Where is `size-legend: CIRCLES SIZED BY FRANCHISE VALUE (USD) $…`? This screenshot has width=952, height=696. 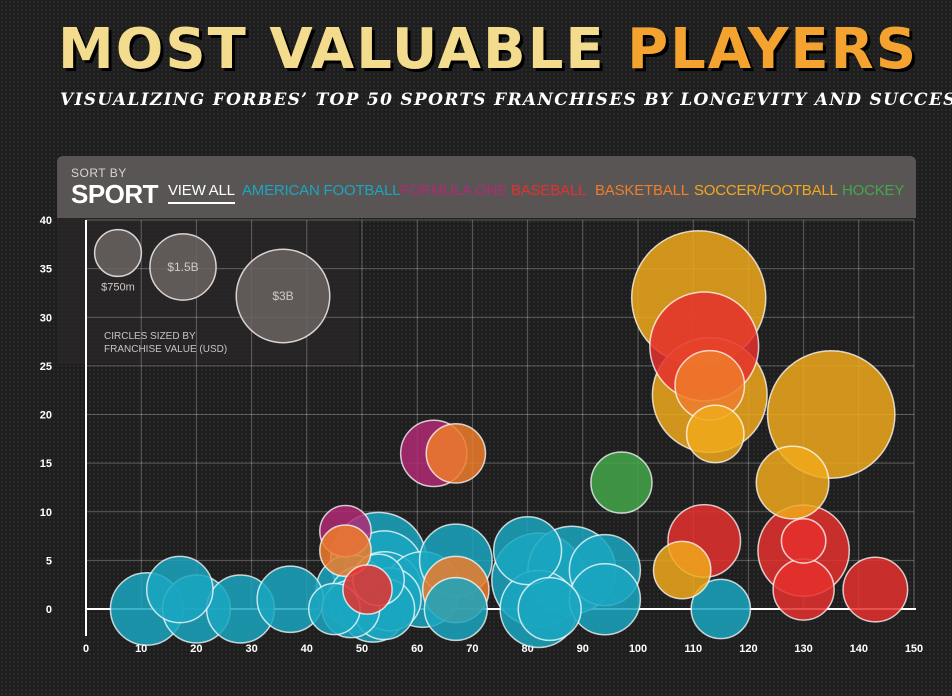 size-legend: CIRCLES SIZED BY FRANCHISE VALUE (USD) $… is located at coordinates (212, 291).